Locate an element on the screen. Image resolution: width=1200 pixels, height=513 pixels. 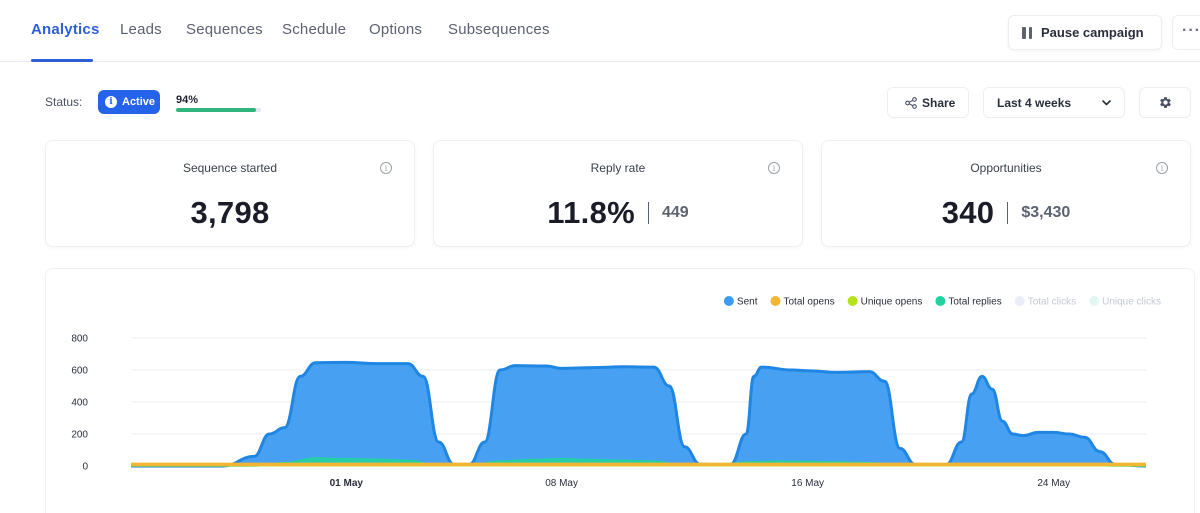
y-tick-label: 400 is located at coordinates (79, 403).